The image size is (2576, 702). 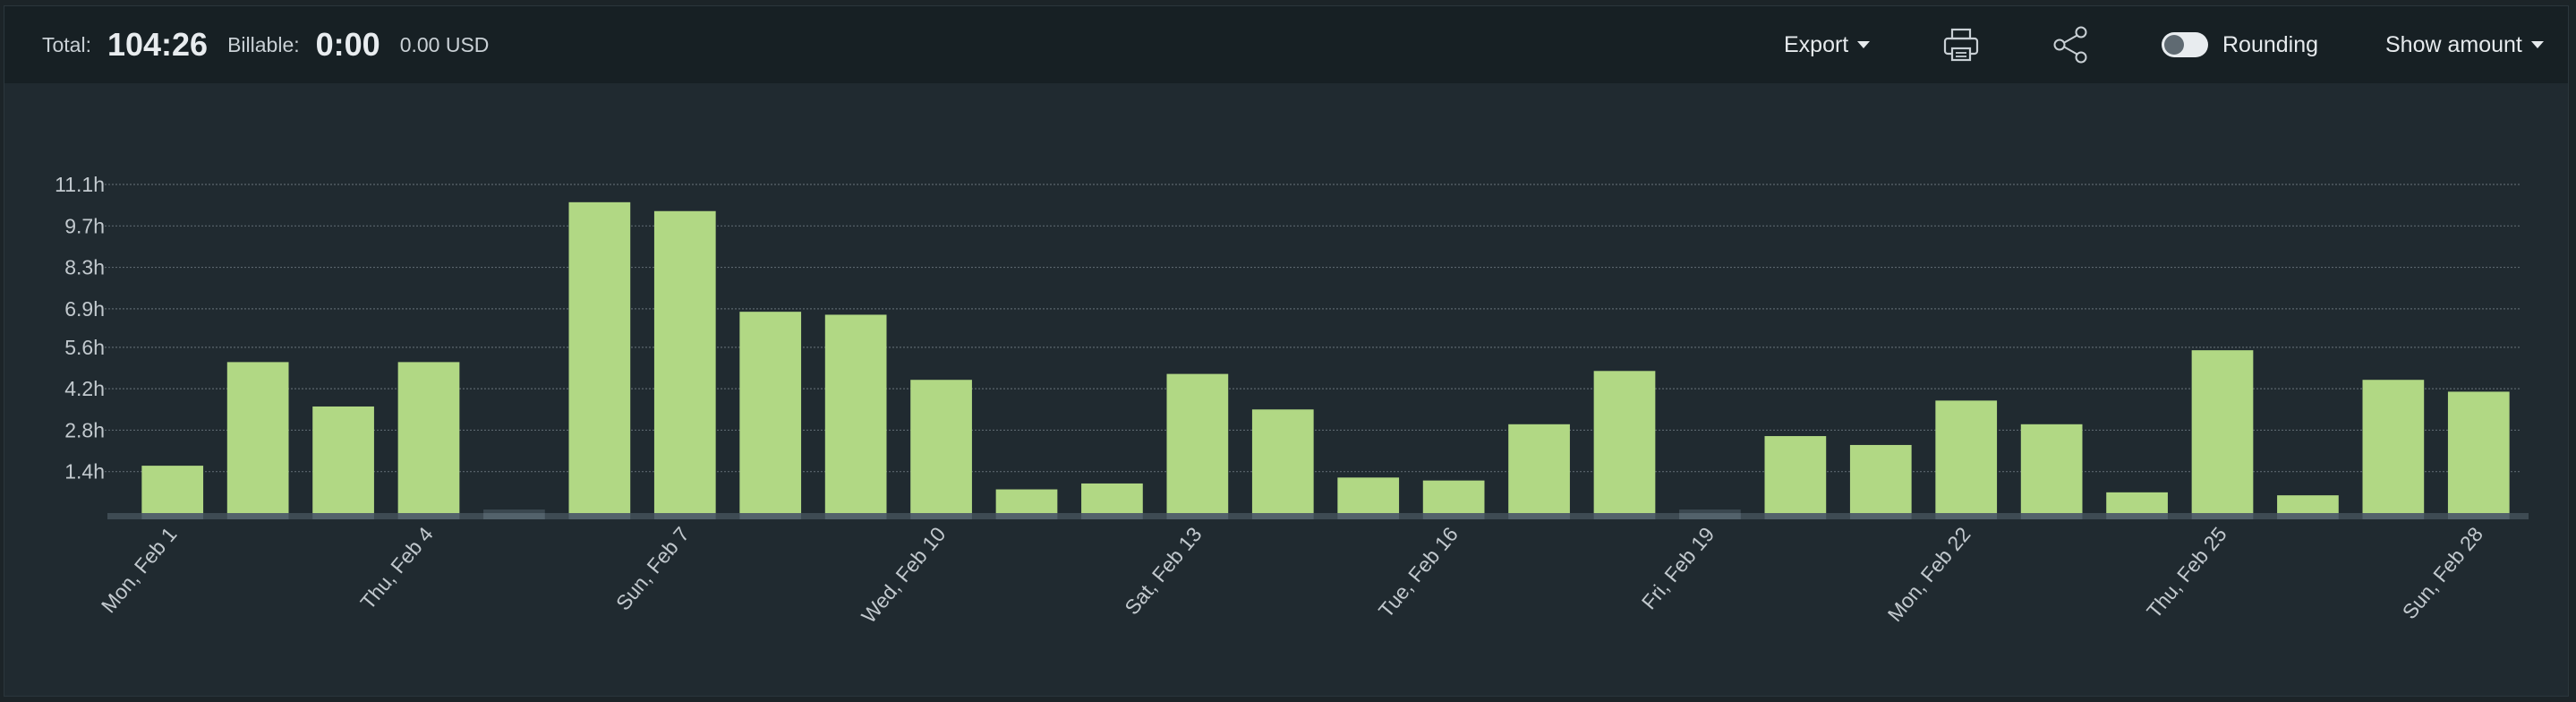 I want to click on rounding-toggle: Rounding, so click(x=2240, y=44).